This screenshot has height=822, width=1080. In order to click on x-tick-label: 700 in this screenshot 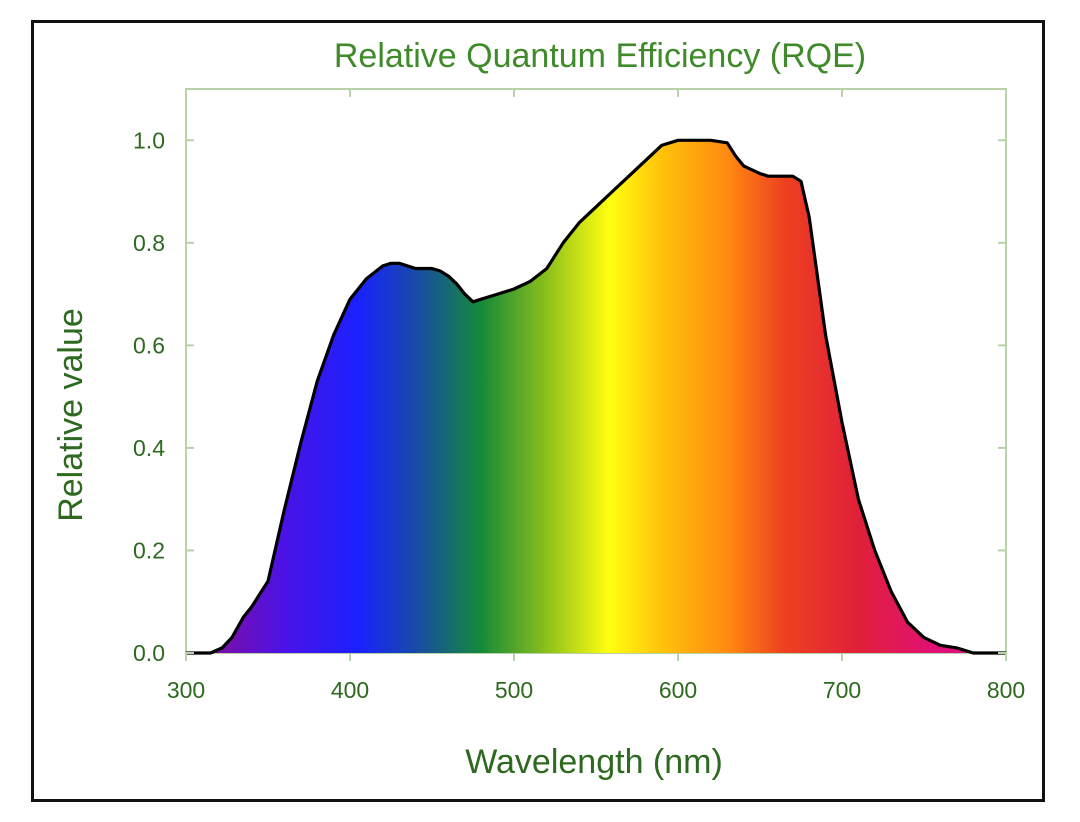, I will do `click(842, 690)`.